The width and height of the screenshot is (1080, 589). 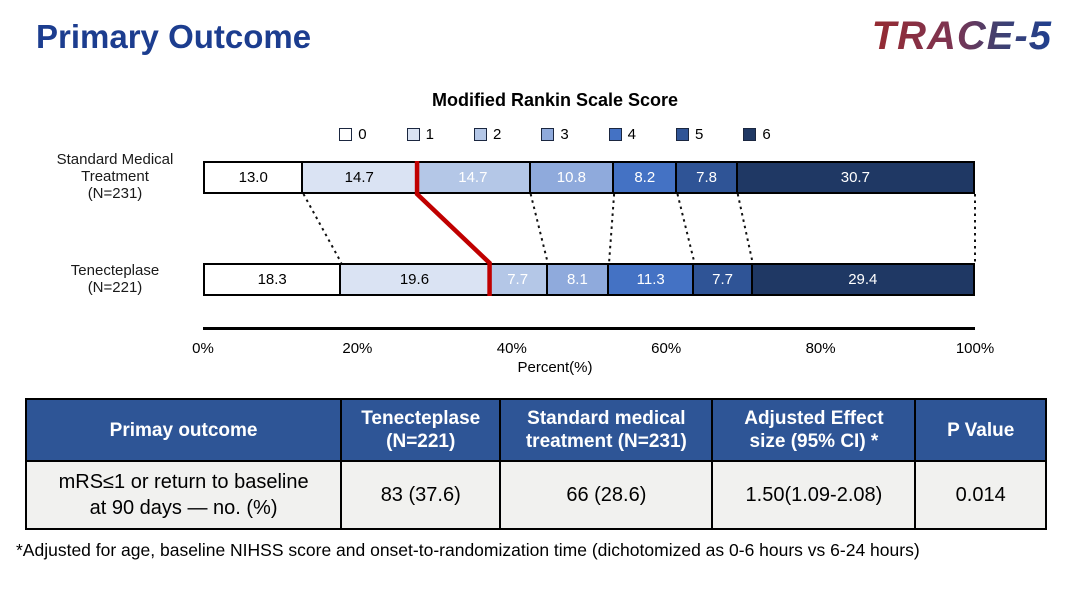 I want to click on bar-segment: 10.8, so click(x=572, y=177).